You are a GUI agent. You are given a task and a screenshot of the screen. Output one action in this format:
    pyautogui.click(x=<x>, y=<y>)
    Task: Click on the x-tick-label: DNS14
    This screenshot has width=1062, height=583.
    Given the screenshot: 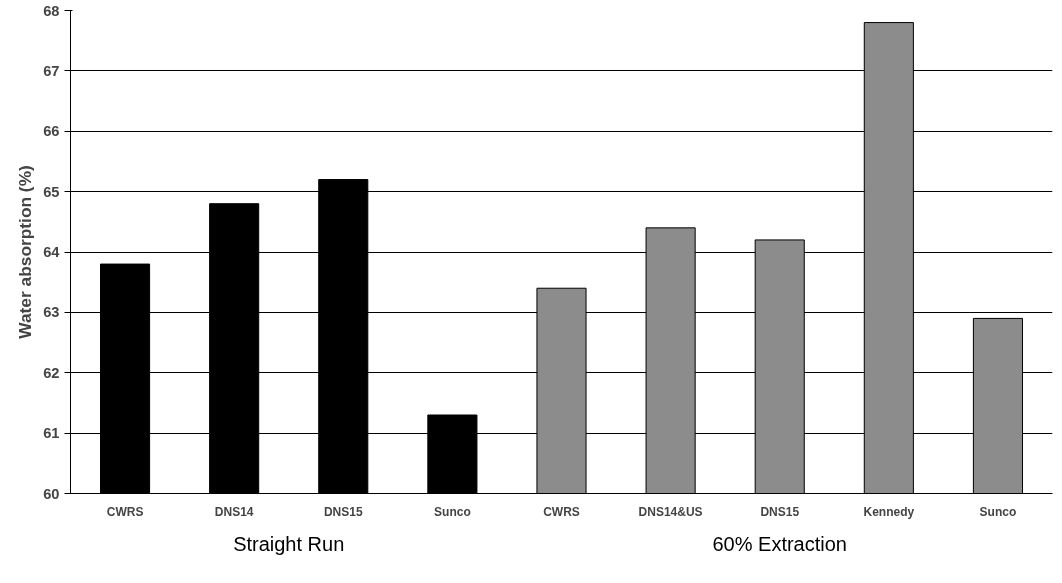 What is the action you would take?
    pyautogui.click(x=234, y=511)
    